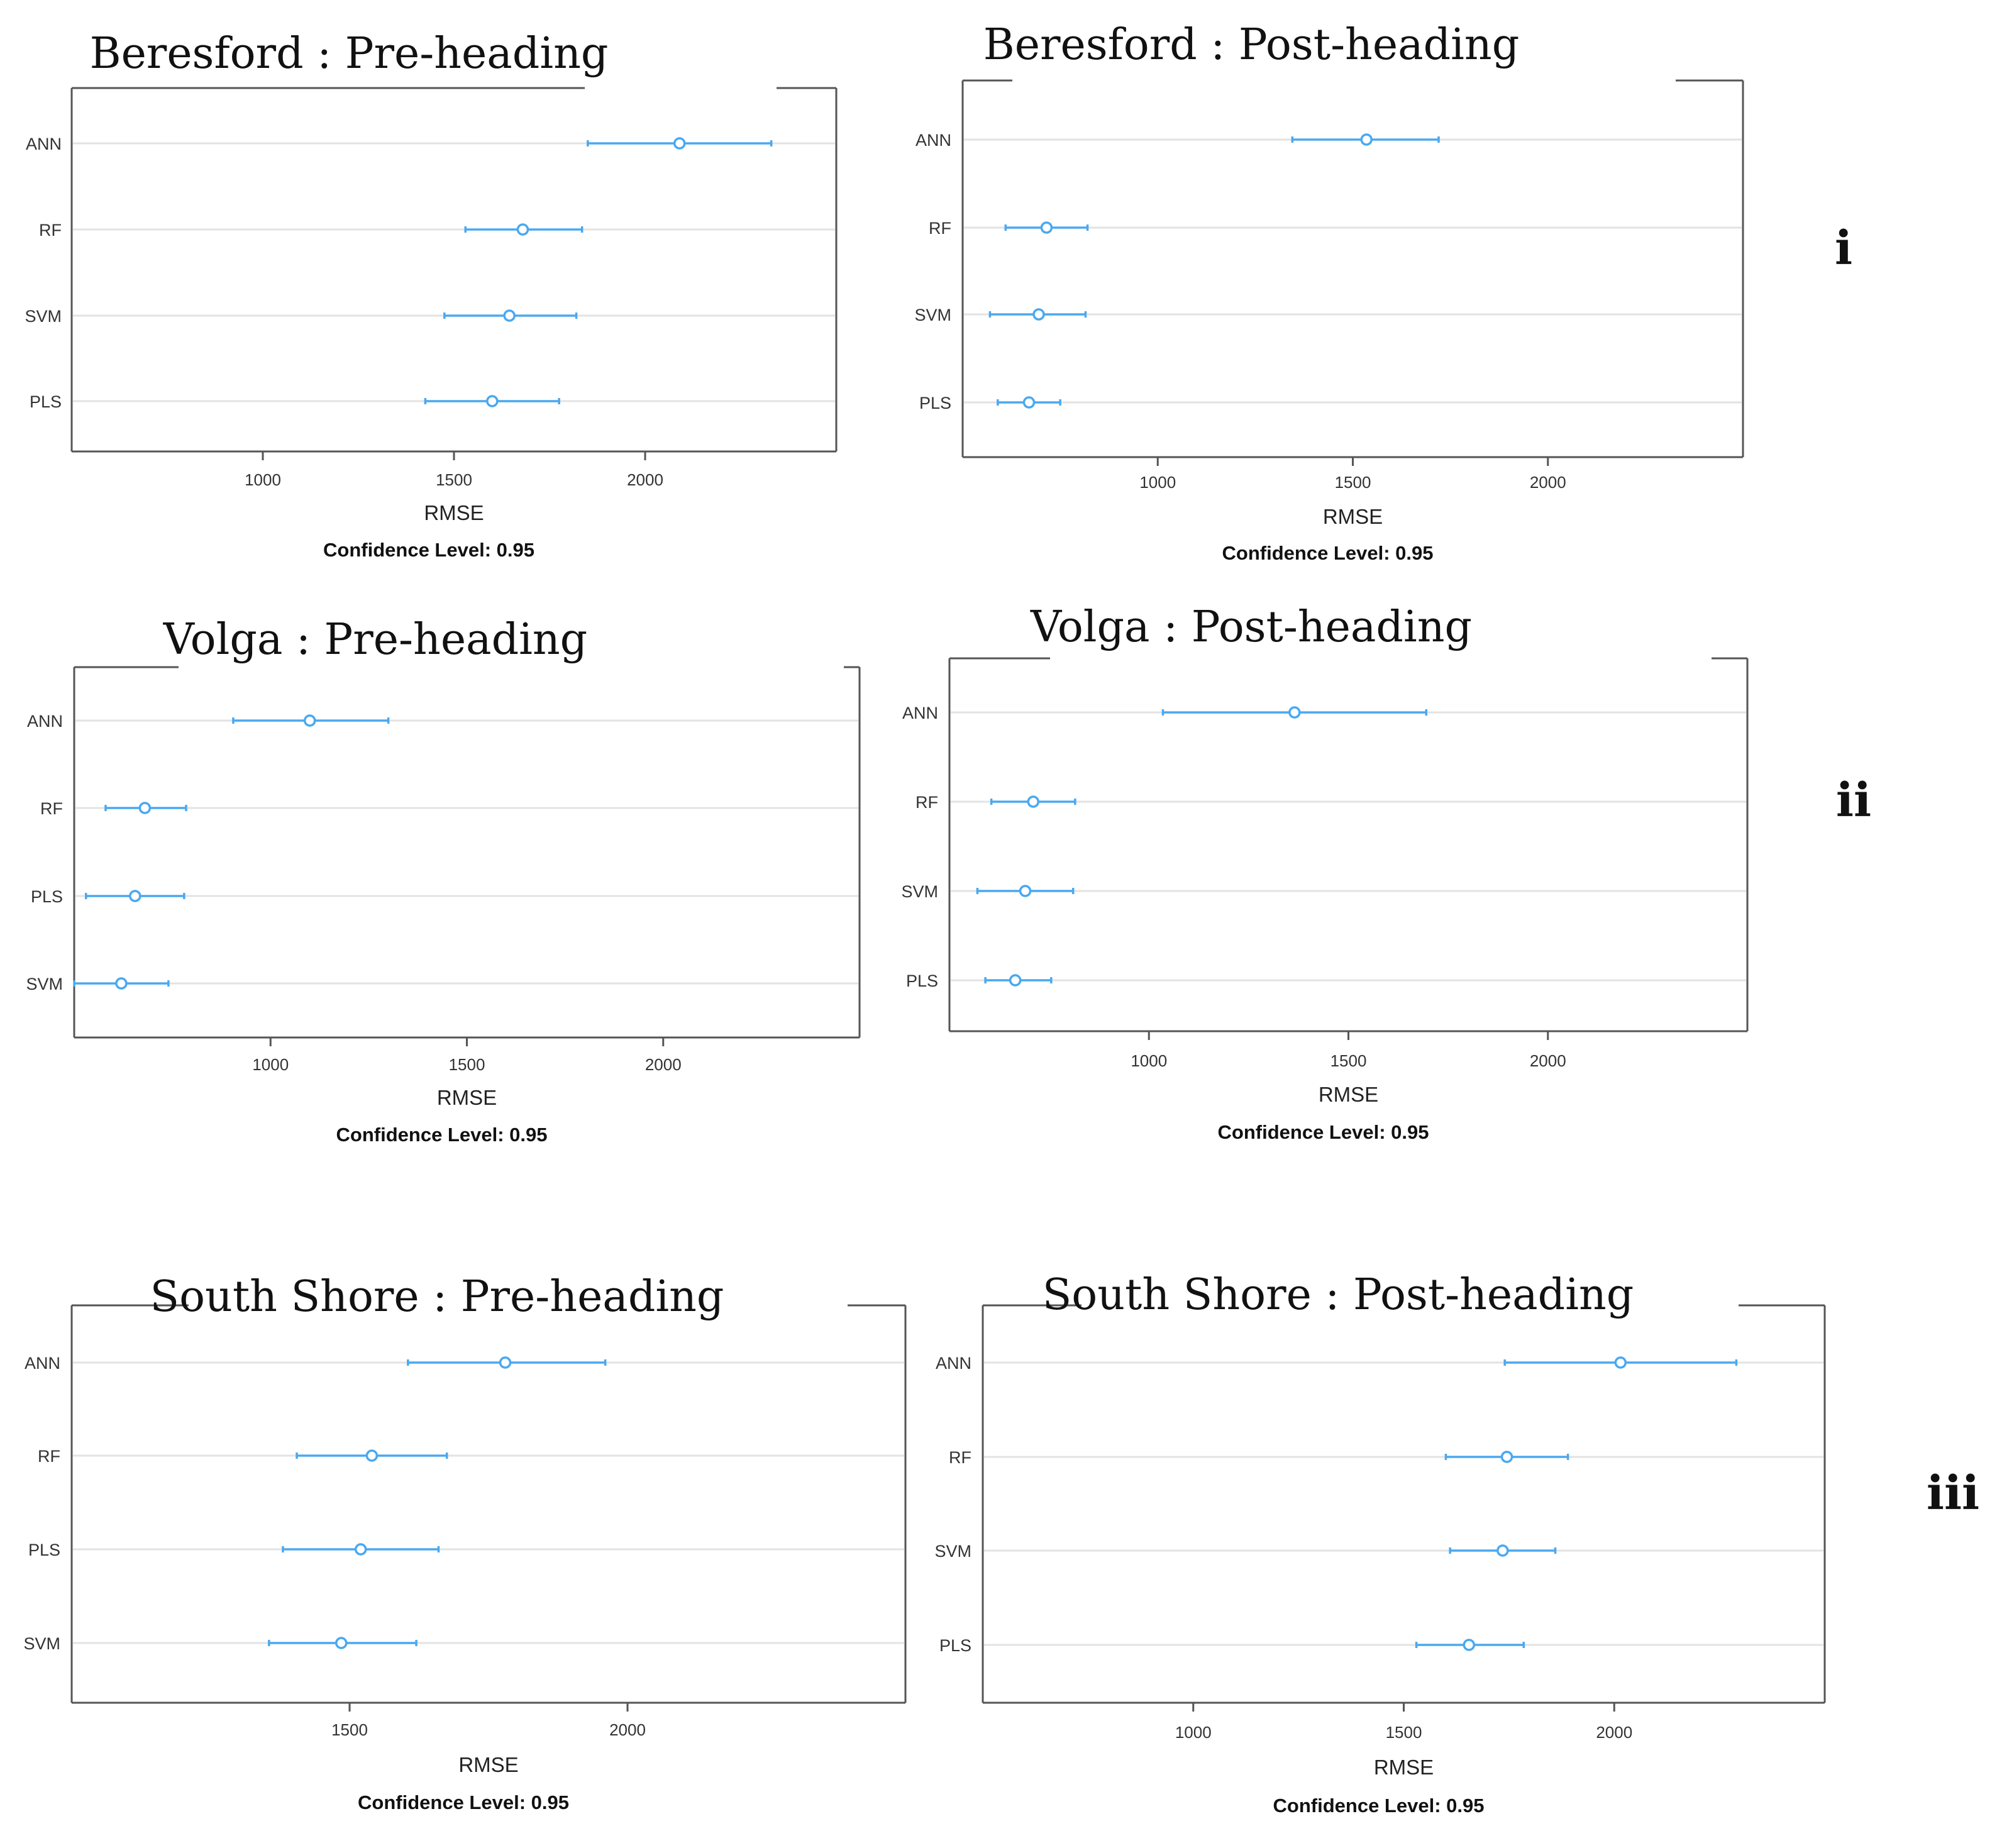 This screenshot has height=1848, width=1997. What do you see at coordinates (1854, 800) in the screenshot?
I see `row-label-ii: ii` at bounding box center [1854, 800].